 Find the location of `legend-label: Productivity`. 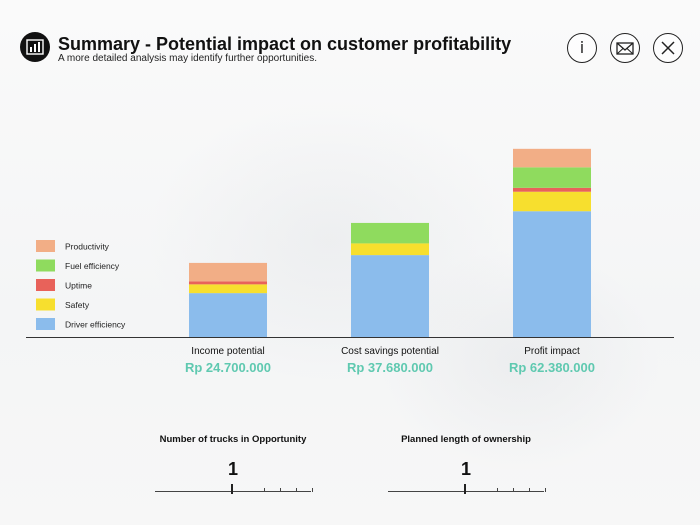

legend-label: Productivity is located at coordinates (87, 247).